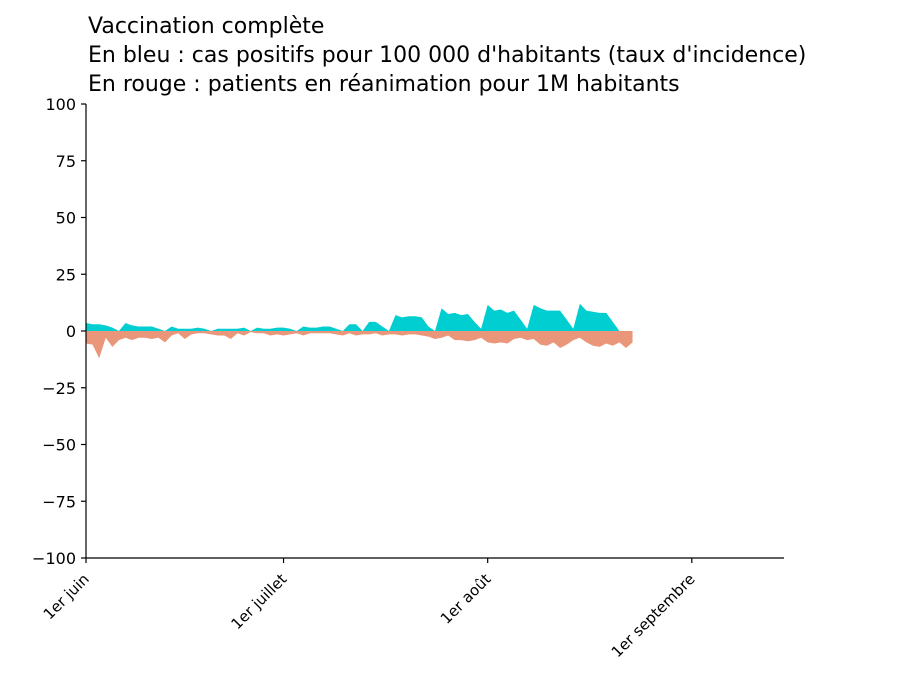 Image resolution: width=919 pixels, height=699 pixels. What do you see at coordinates (66, 218) in the screenshot?
I see `y-tick-label: 50` at bounding box center [66, 218].